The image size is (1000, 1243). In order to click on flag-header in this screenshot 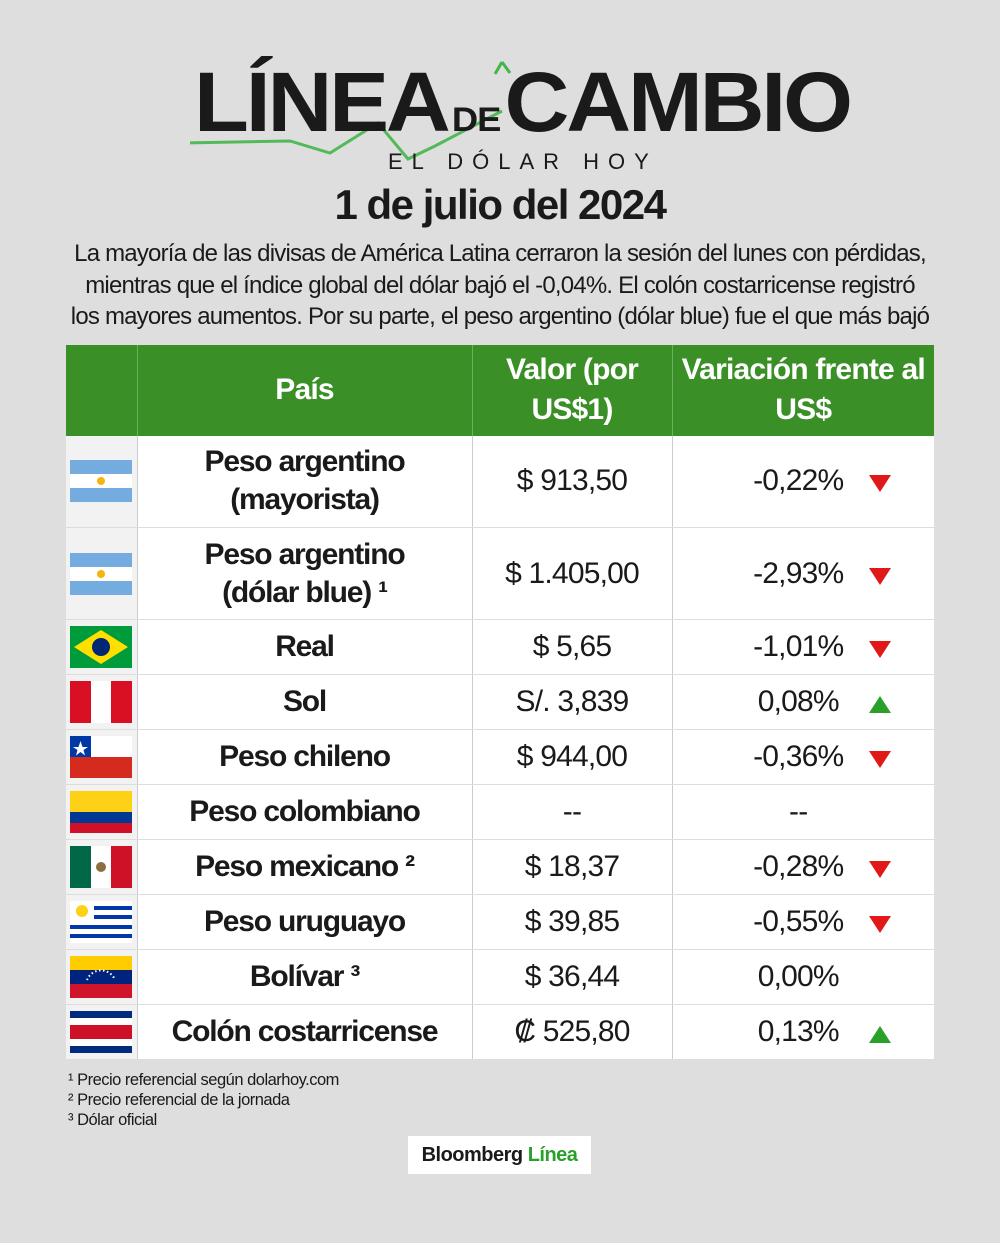, I will do `click(102, 390)`.